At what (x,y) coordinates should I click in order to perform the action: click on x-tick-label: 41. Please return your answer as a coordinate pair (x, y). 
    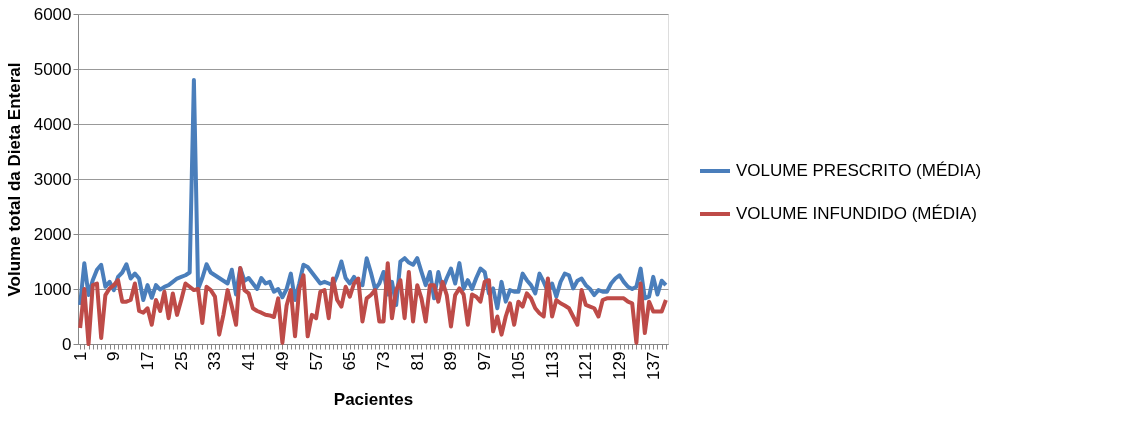
    Looking at the image, I should click on (249, 361).